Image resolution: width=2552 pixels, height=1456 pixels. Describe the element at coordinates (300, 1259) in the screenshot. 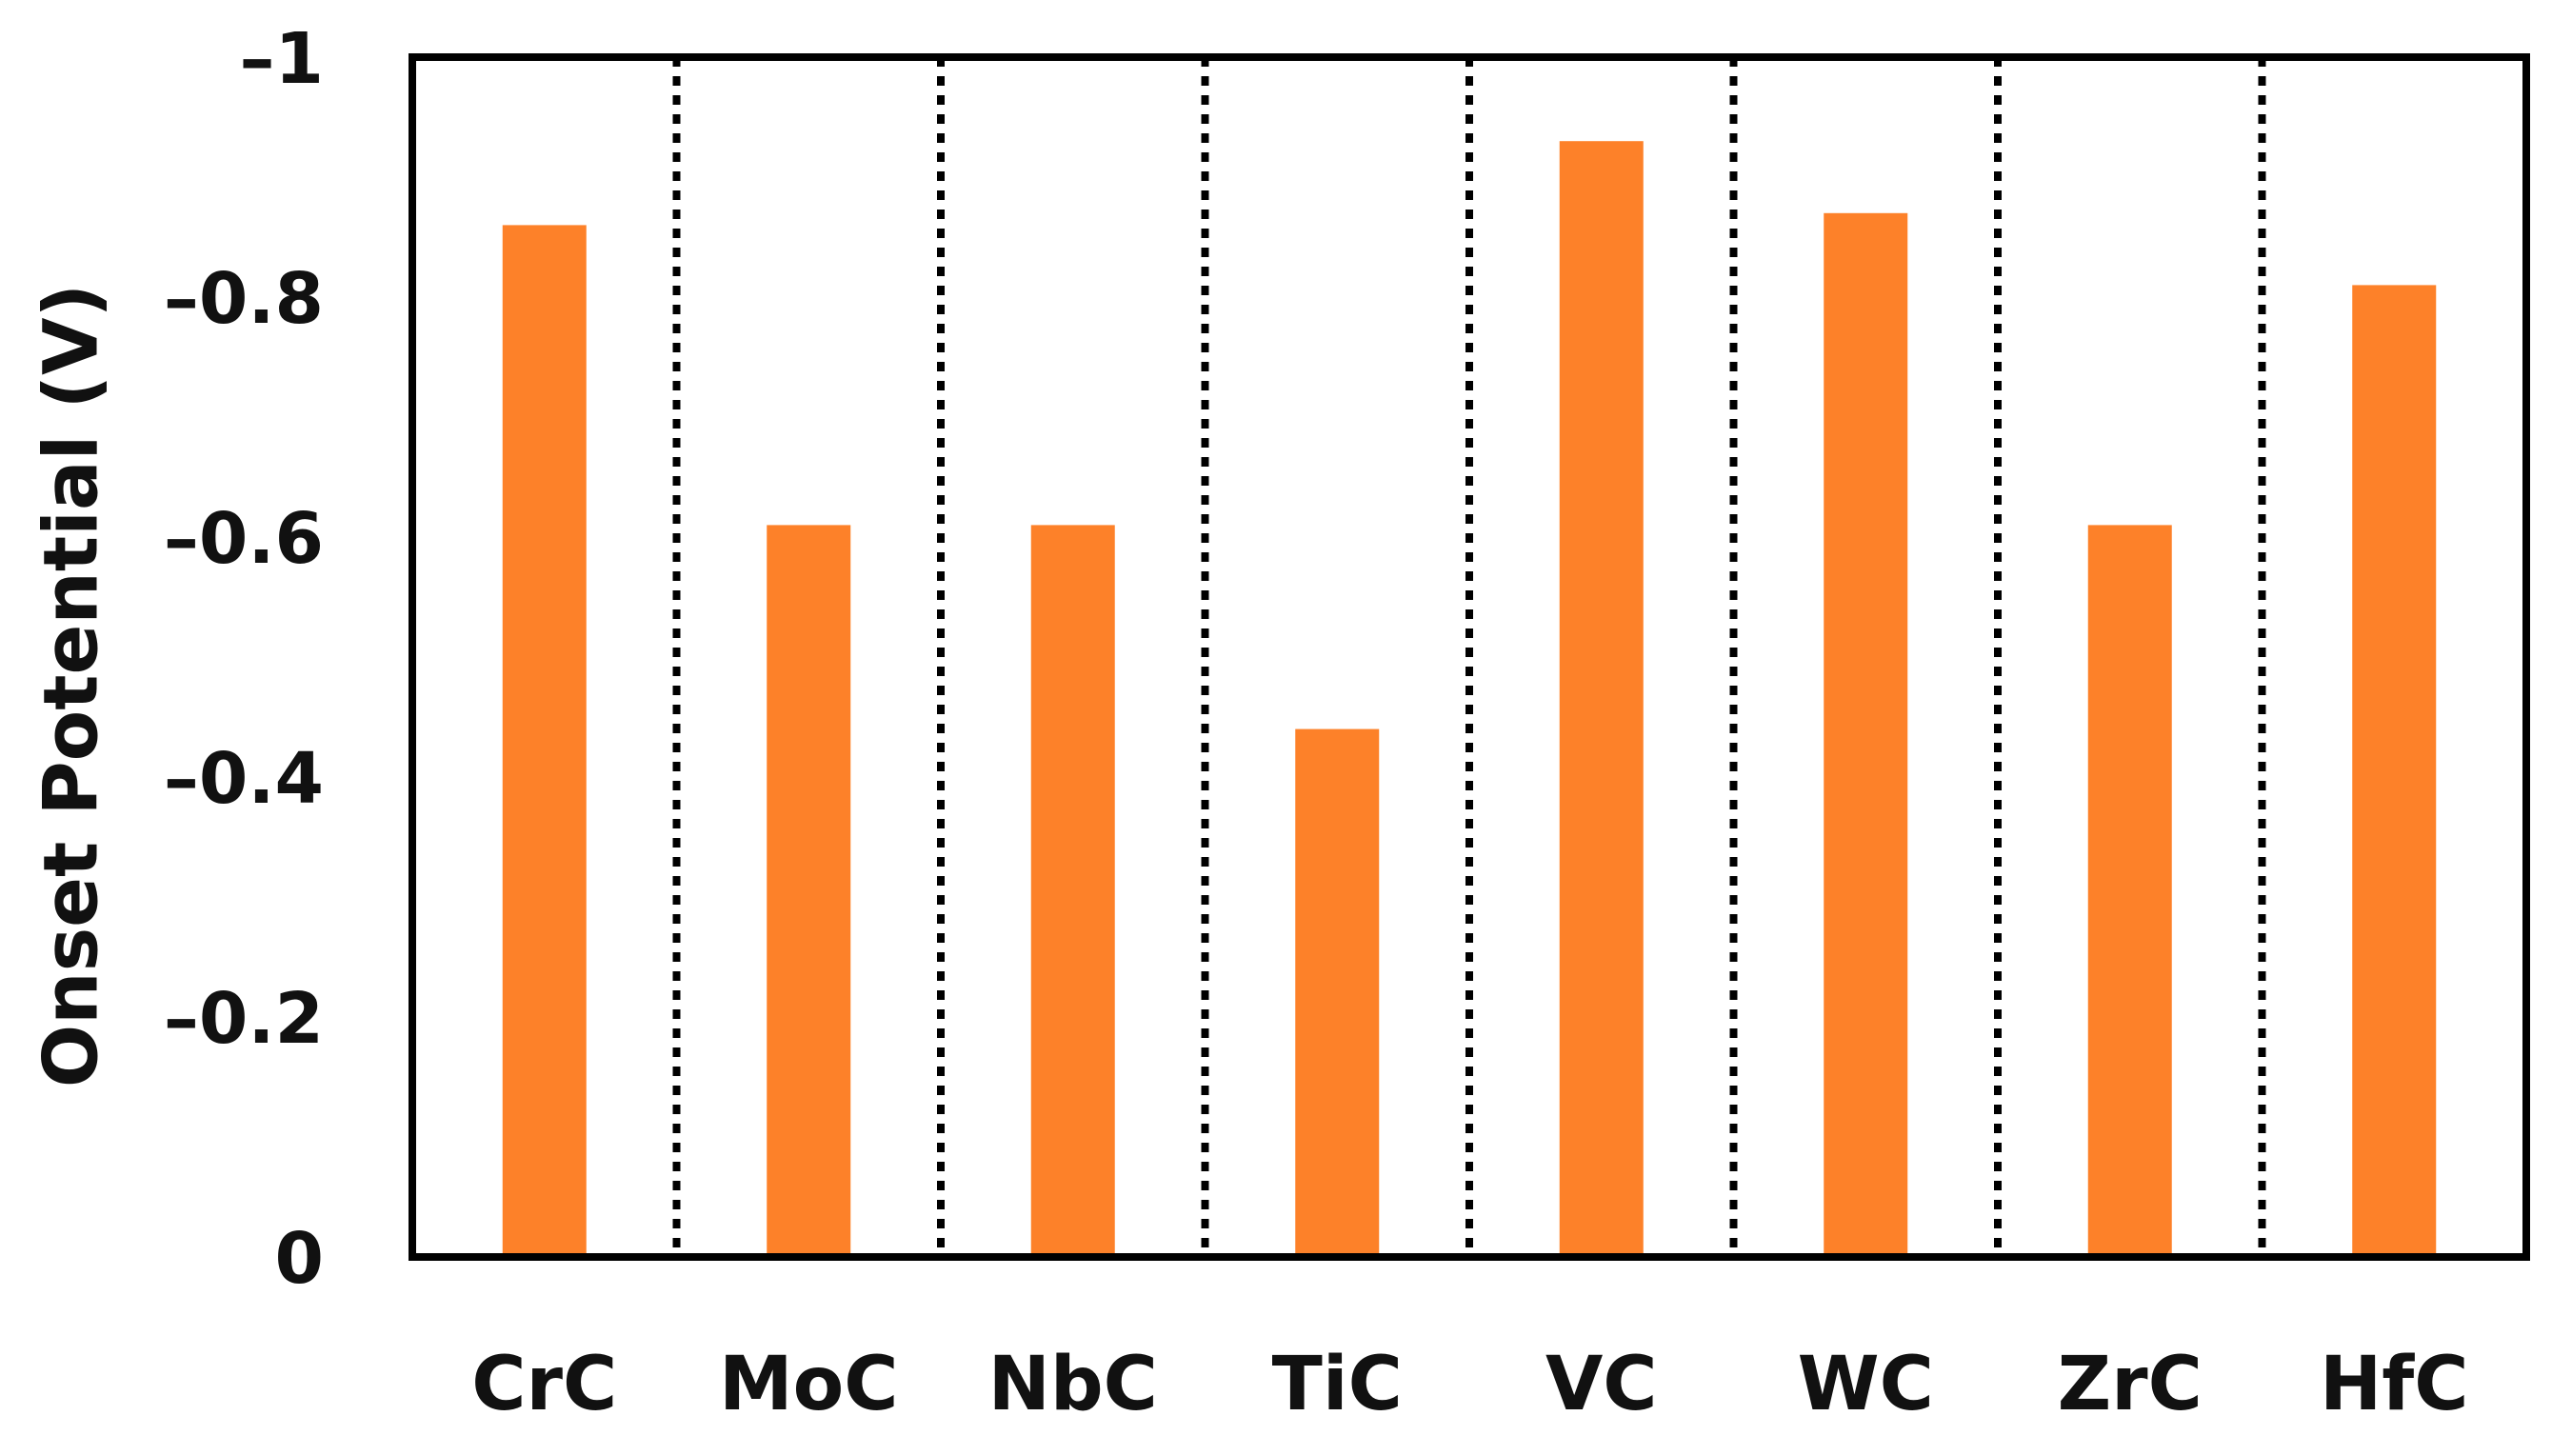

I see `y-tick-label: 0` at that location.